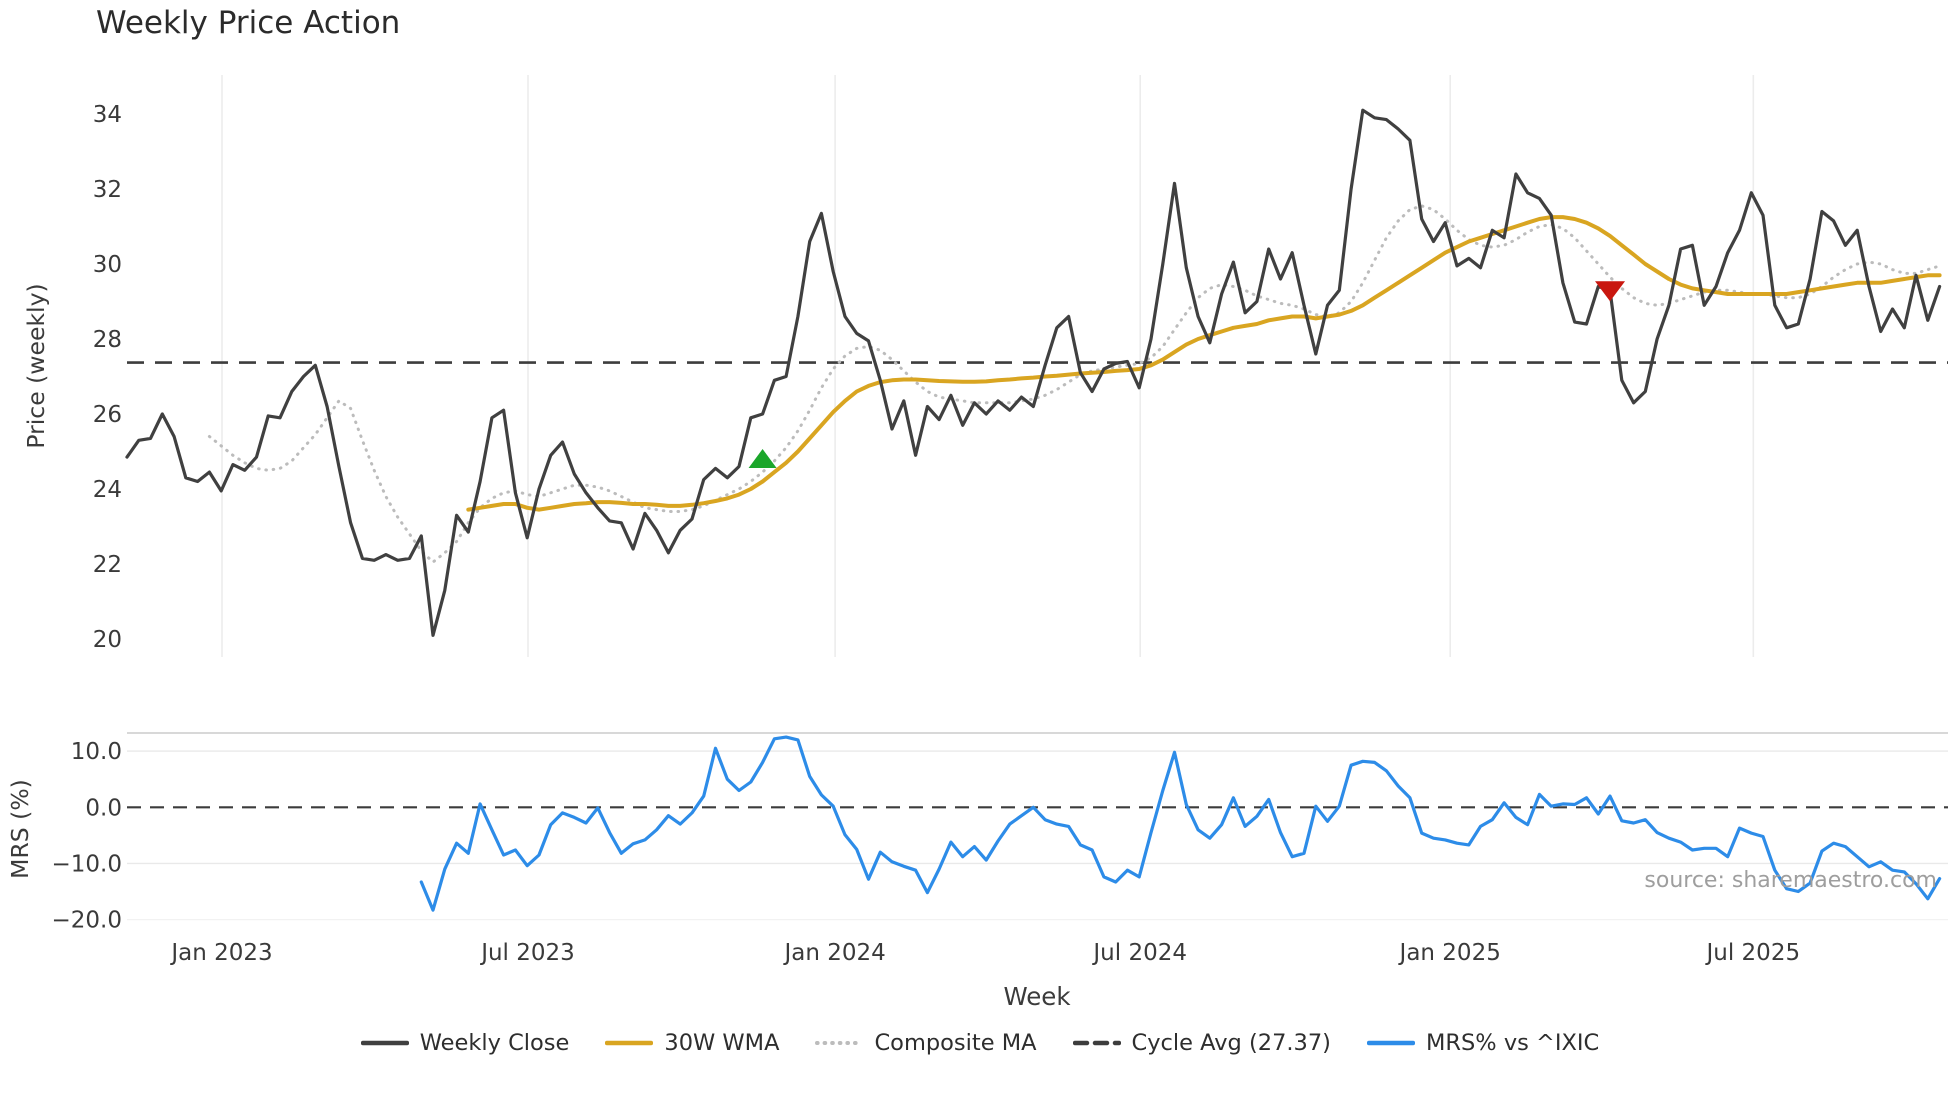 The height and width of the screenshot is (1102, 1960). I want to click on x-tick-label: Jan 2024, so click(833, 953).